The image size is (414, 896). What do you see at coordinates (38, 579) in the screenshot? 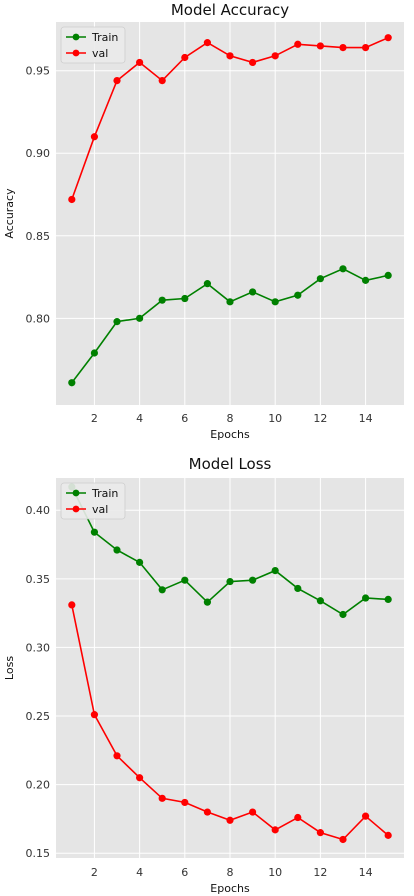
I see `y-tick-label: 0.35` at bounding box center [38, 579].